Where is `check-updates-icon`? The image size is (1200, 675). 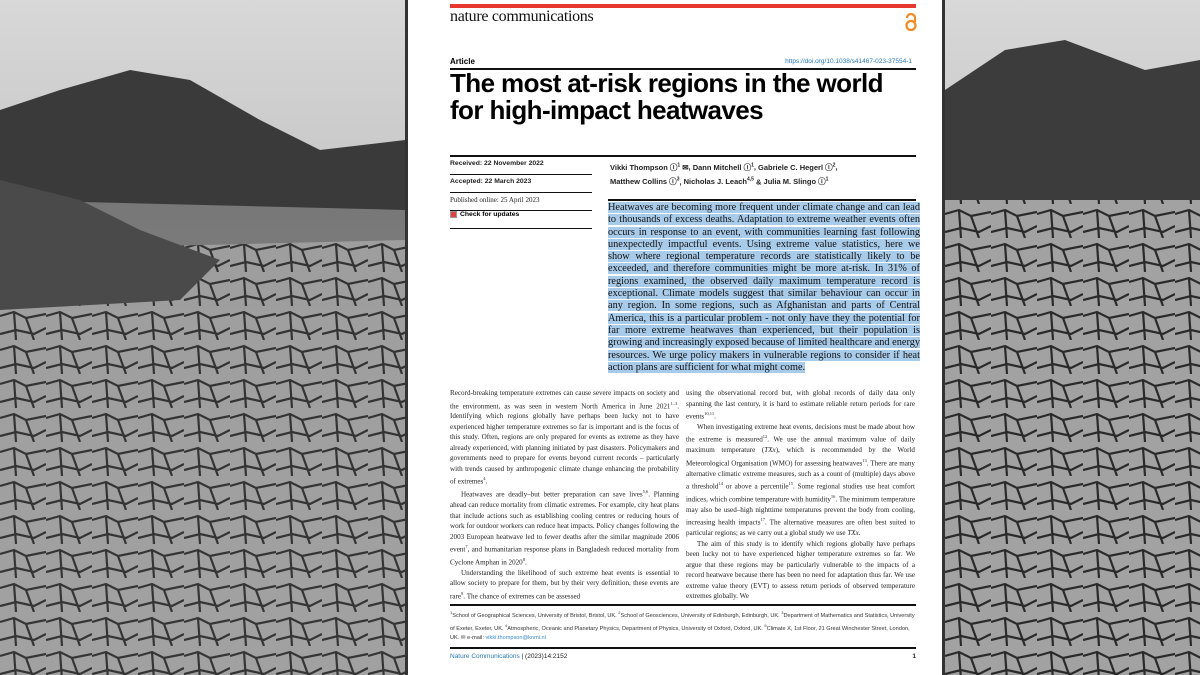
check-updates-icon is located at coordinates (453, 214).